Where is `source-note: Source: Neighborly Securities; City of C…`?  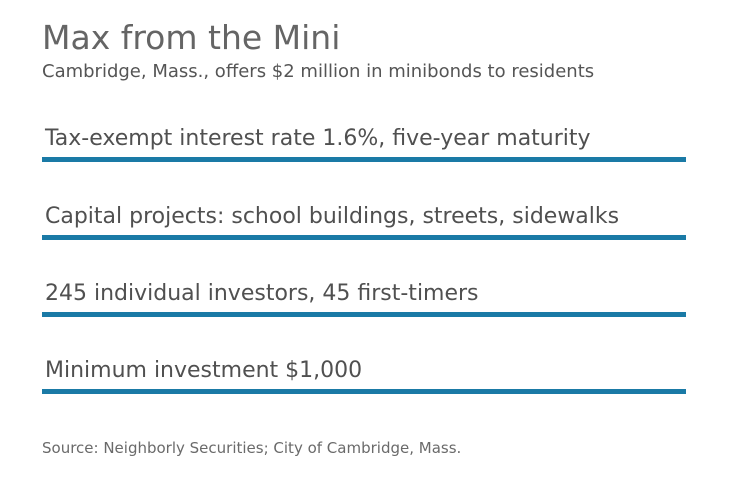
source-note: Source: Neighborly Securities; City of C… is located at coordinates (252, 448).